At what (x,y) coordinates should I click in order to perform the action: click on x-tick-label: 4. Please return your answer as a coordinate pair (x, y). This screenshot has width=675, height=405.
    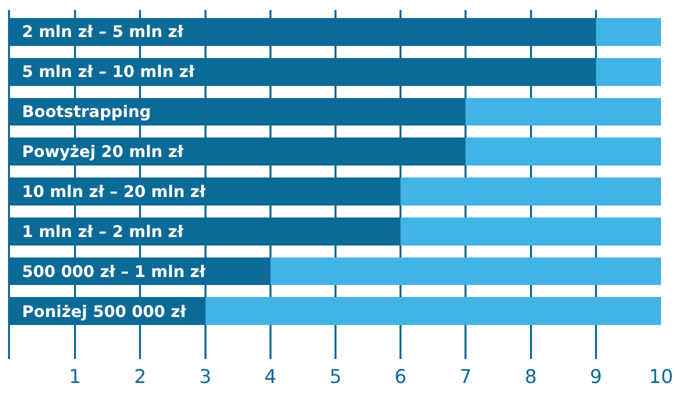
    Looking at the image, I should click on (270, 377).